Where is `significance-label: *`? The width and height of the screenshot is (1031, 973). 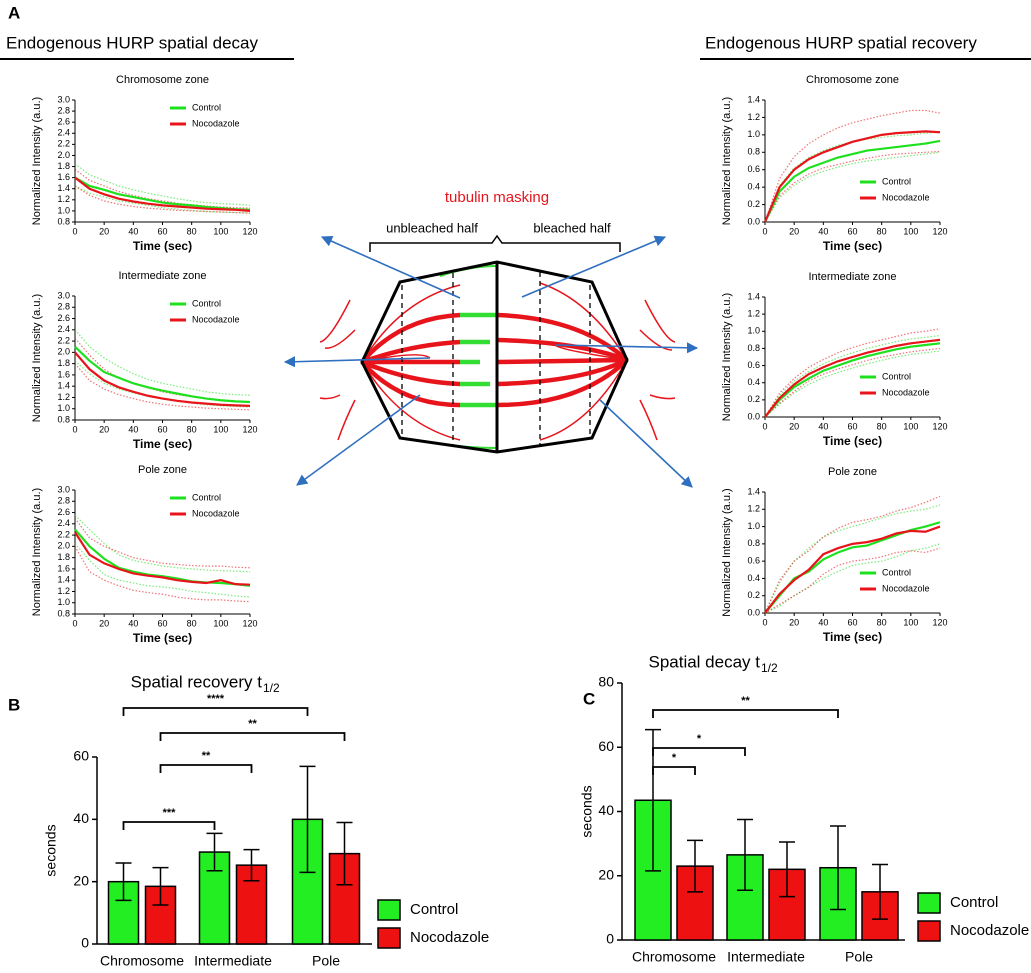 significance-label: * is located at coordinates (699, 739).